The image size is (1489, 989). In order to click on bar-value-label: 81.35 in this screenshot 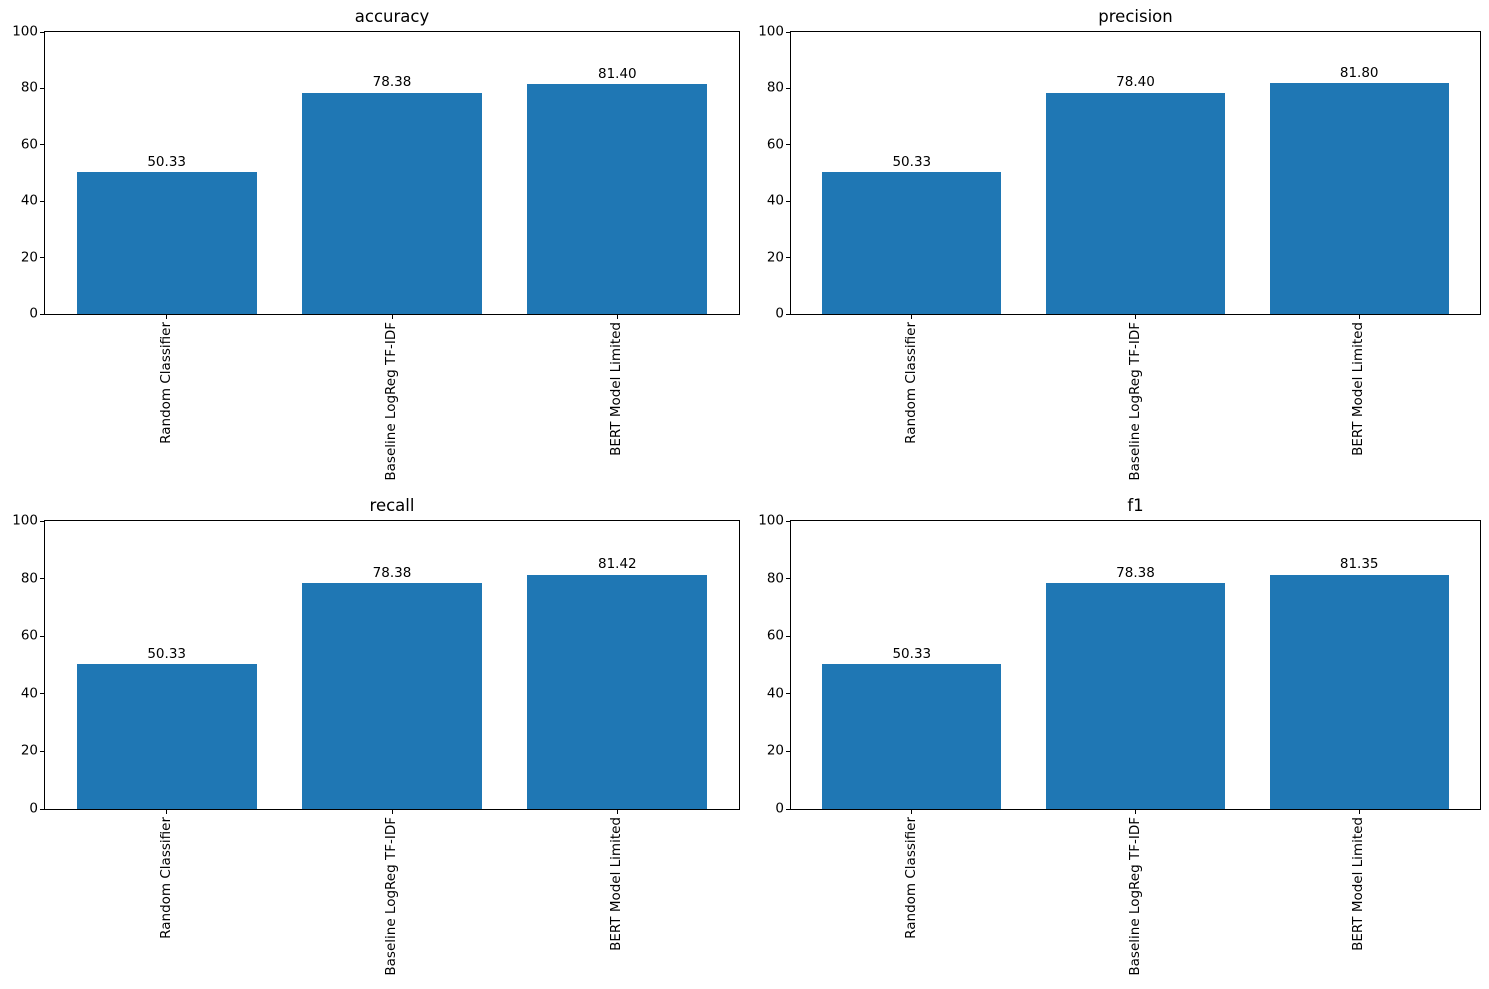, I will do `click(1359, 564)`.